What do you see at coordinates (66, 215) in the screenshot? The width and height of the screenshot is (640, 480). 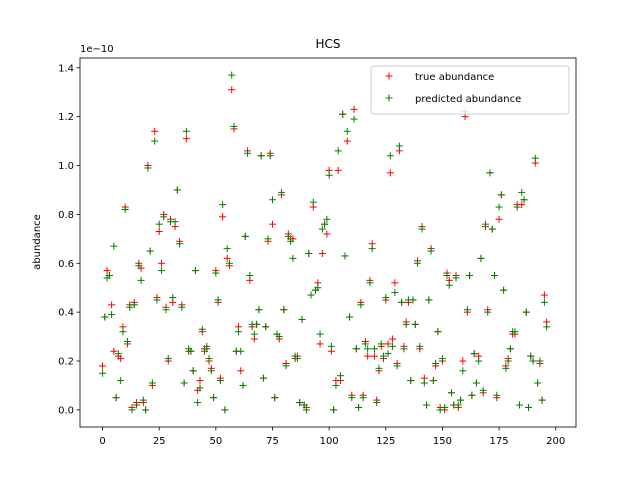 I see `y-tick-label: 0.8` at bounding box center [66, 215].